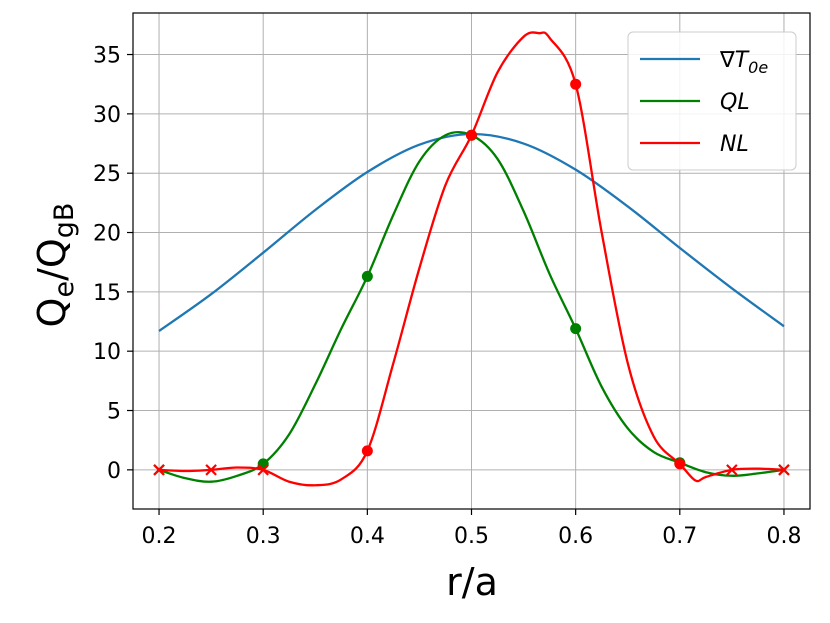 The height and width of the screenshot is (623, 830). Describe the element at coordinates (263, 536) in the screenshot. I see `x-tick-label: 0.3` at that location.